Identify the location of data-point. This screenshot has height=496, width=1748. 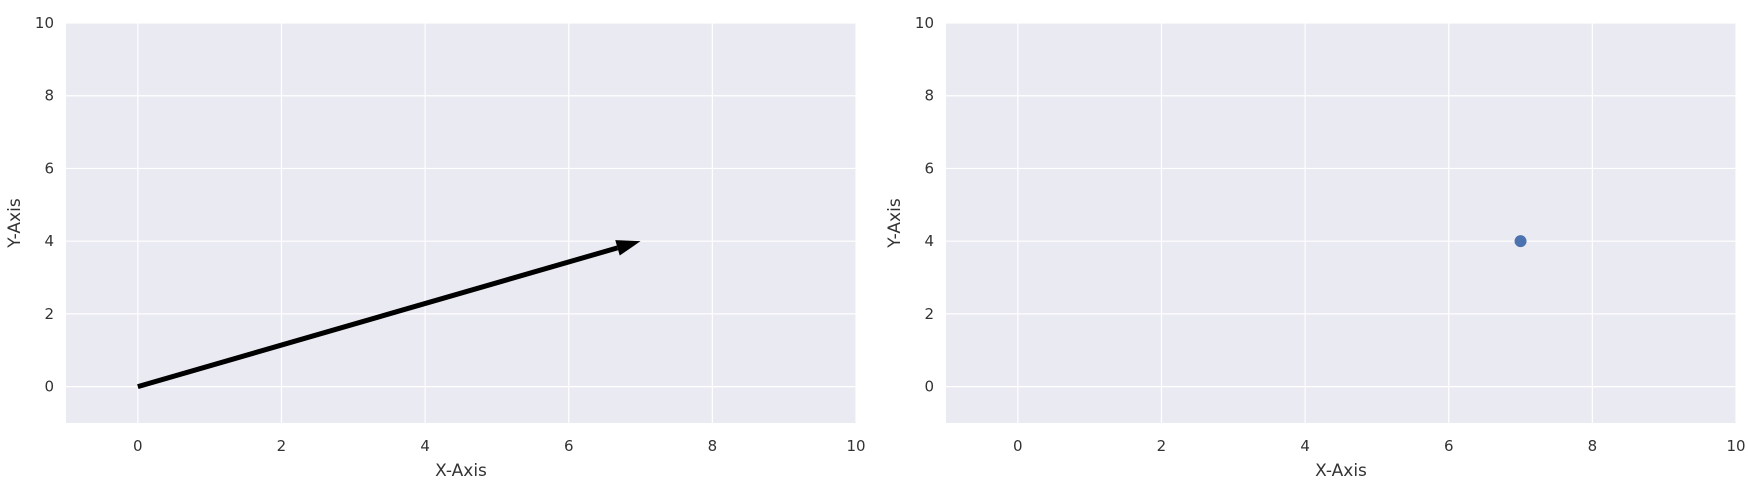
(1520, 241).